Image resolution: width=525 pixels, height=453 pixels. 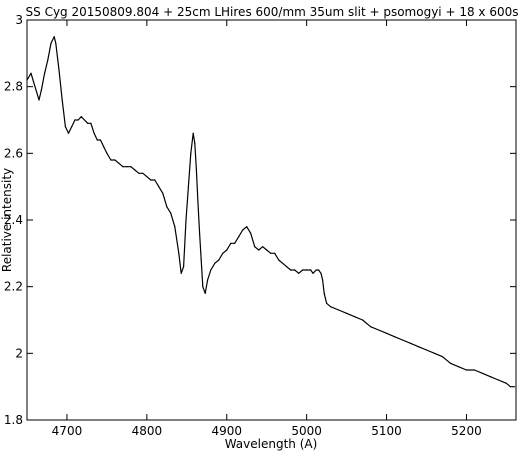 What do you see at coordinates (67, 431) in the screenshot?
I see `x-tick-label: 4700` at bounding box center [67, 431].